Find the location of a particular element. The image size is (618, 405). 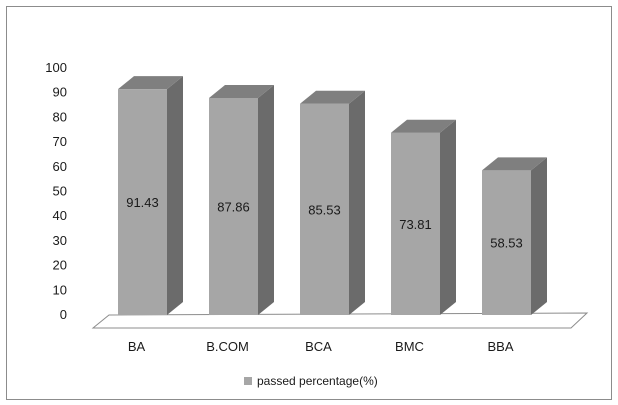

chart-floor is located at coordinates (340, 320).